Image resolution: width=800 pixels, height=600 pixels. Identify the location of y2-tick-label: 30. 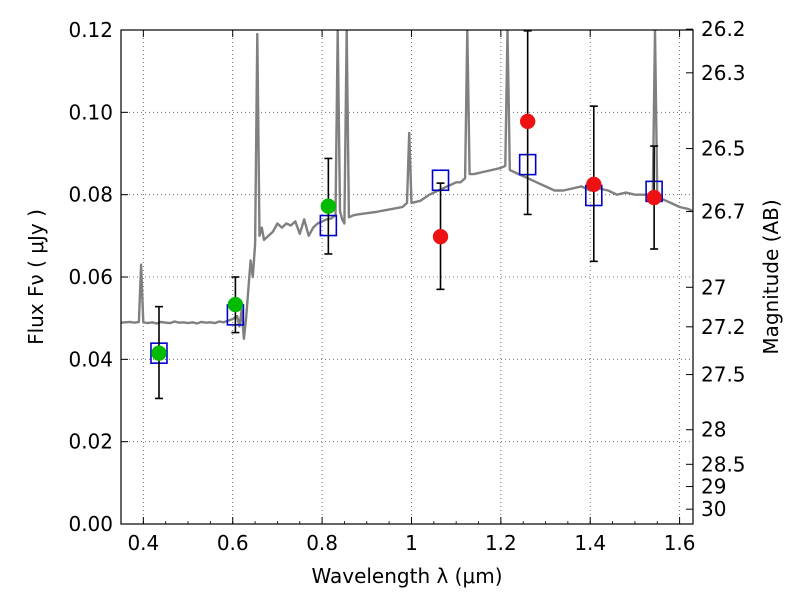
(713, 509).